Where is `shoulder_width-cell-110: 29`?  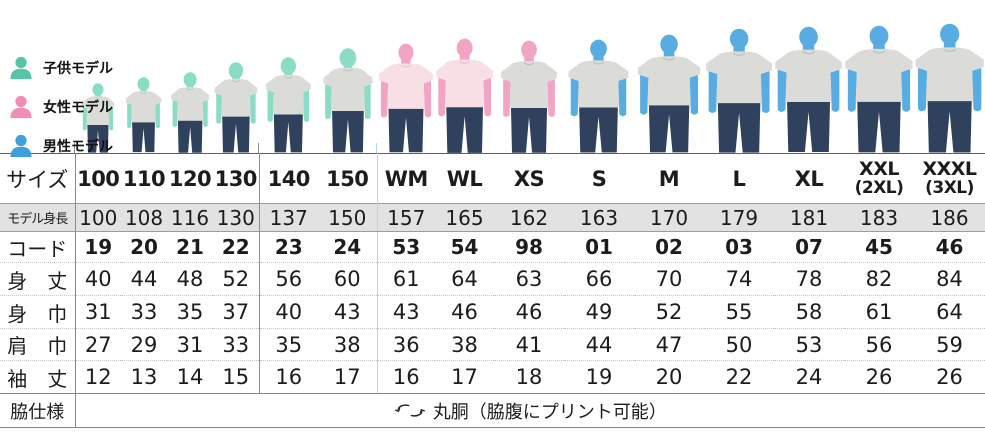 shoulder_width-cell-110: 29 is located at coordinates (144, 344).